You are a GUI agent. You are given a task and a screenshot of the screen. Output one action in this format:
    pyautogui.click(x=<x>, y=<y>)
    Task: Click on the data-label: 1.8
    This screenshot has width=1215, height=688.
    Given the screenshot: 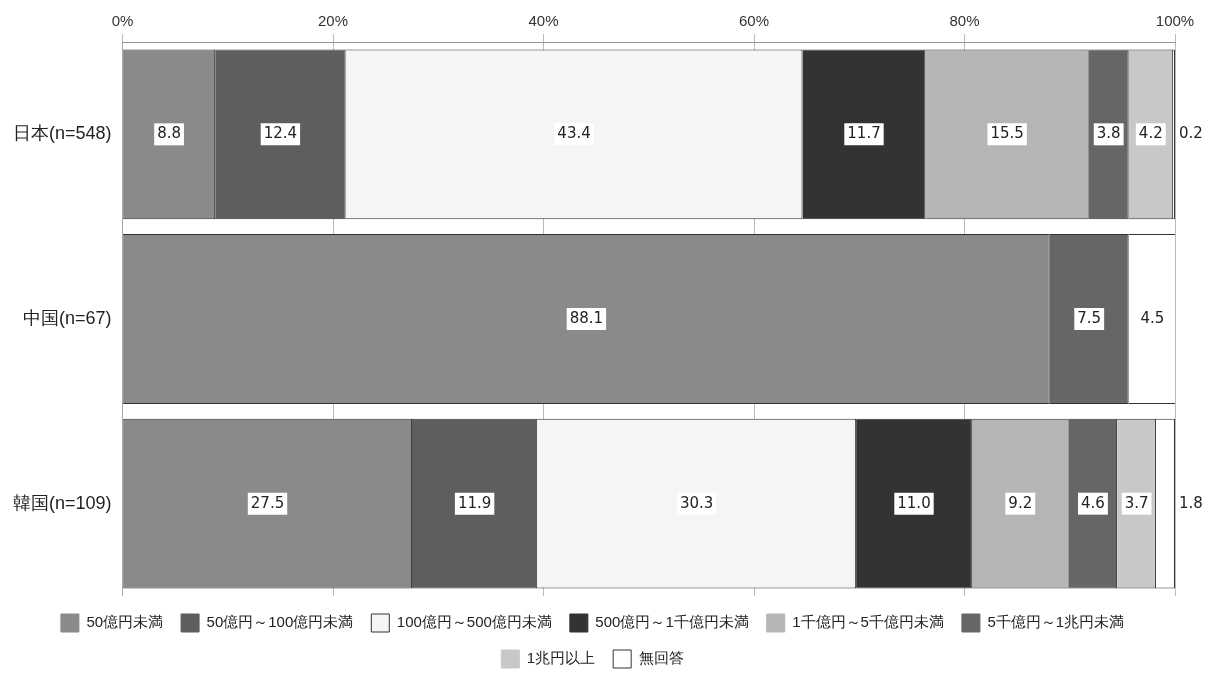 What is the action you would take?
    pyautogui.click(x=1191, y=502)
    